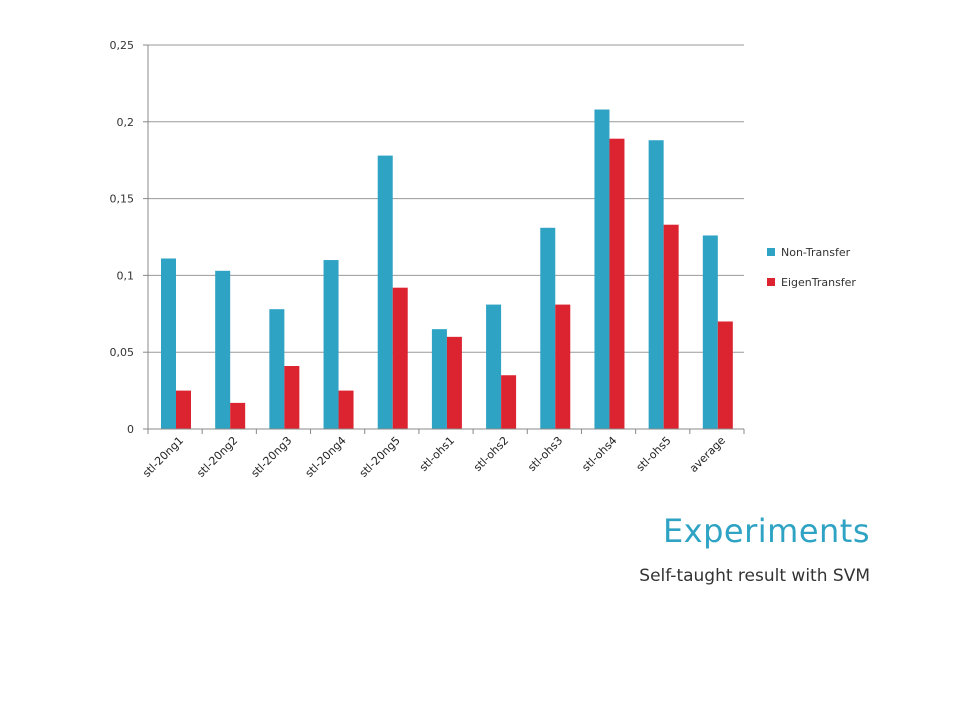 Image resolution: width=960 pixels, height=720 pixels. Describe the element at coordinates (454, 382) in the screenshot. I see `bar-eigentransfer-stl-ohs1` at that location.